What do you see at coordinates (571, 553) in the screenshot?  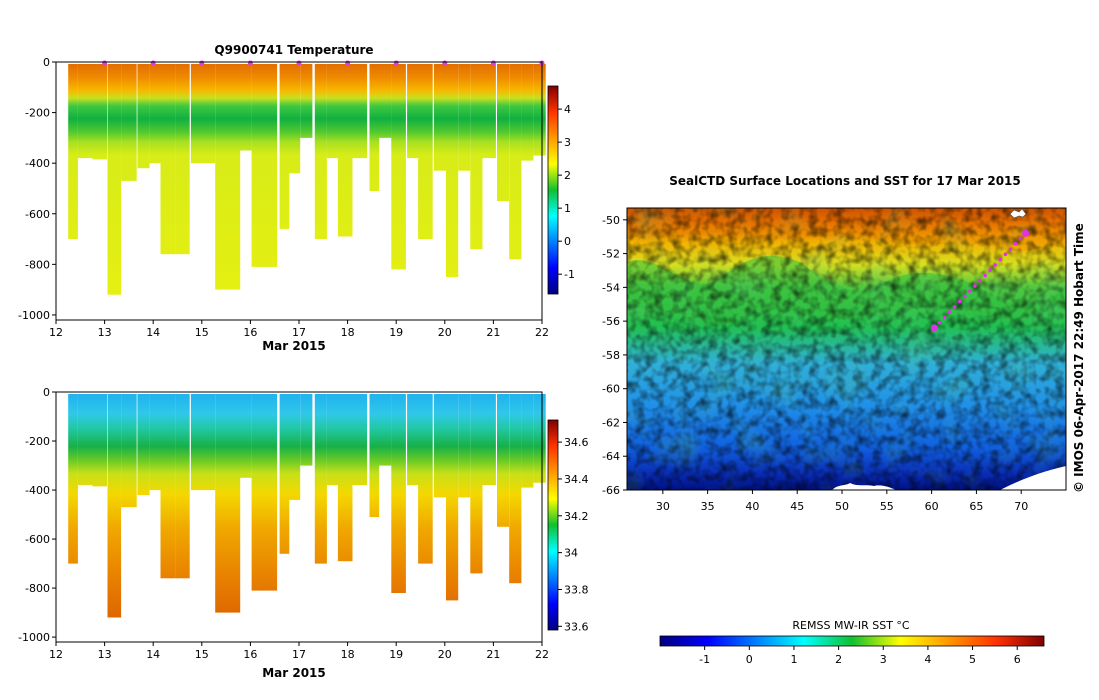 I see `colorbar-tick-label: 34` at bounding box center [571, 553].